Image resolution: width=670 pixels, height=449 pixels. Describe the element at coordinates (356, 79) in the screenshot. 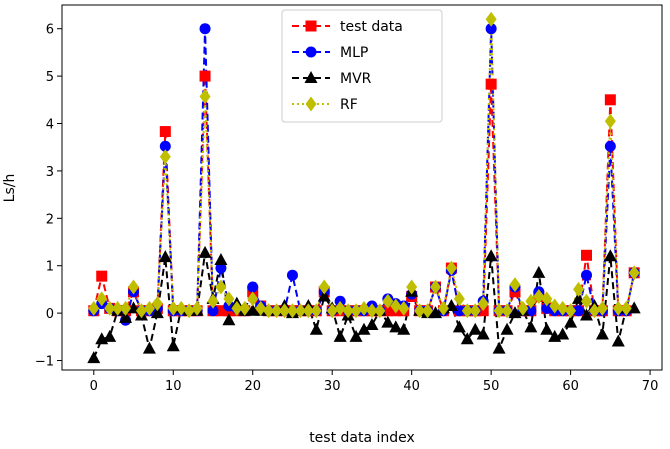

I see `legend-label-mvr: MVR` at that location.